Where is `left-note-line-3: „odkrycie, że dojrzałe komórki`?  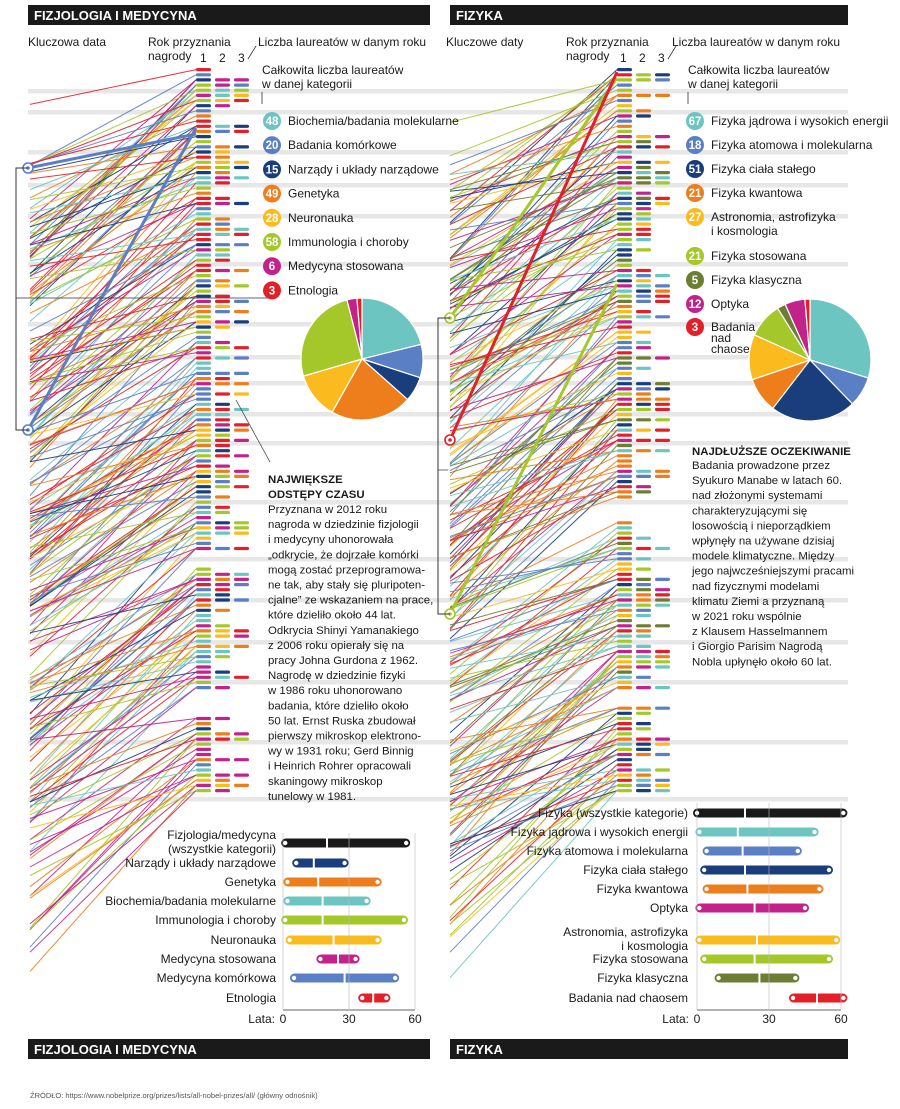
left-note-line-3: „odkrycie, że dojrzałe komórki is located at coordinates (343, 555).